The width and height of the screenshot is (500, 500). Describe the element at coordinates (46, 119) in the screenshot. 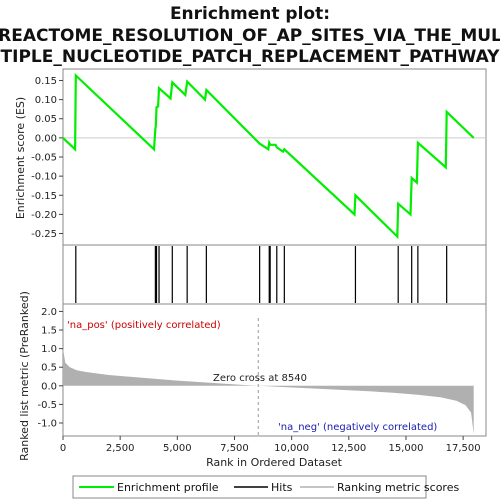

I see `es-y-tick-label: 0.05` at that location.